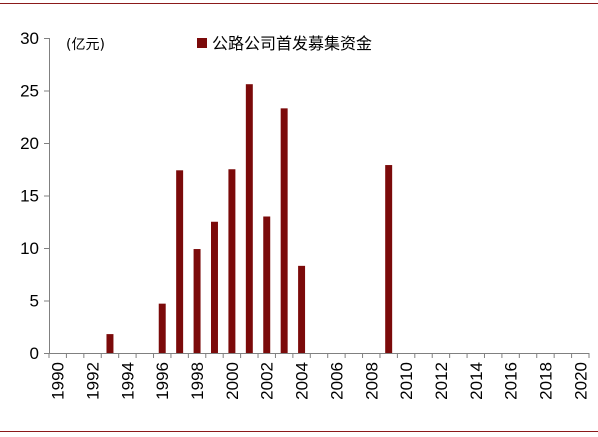 The width and height of the screenshot is (598, 437). What do you see at coordinates (302, 309) in the screenshot?
I see `bar-2004` at bounding box center [302, 309].